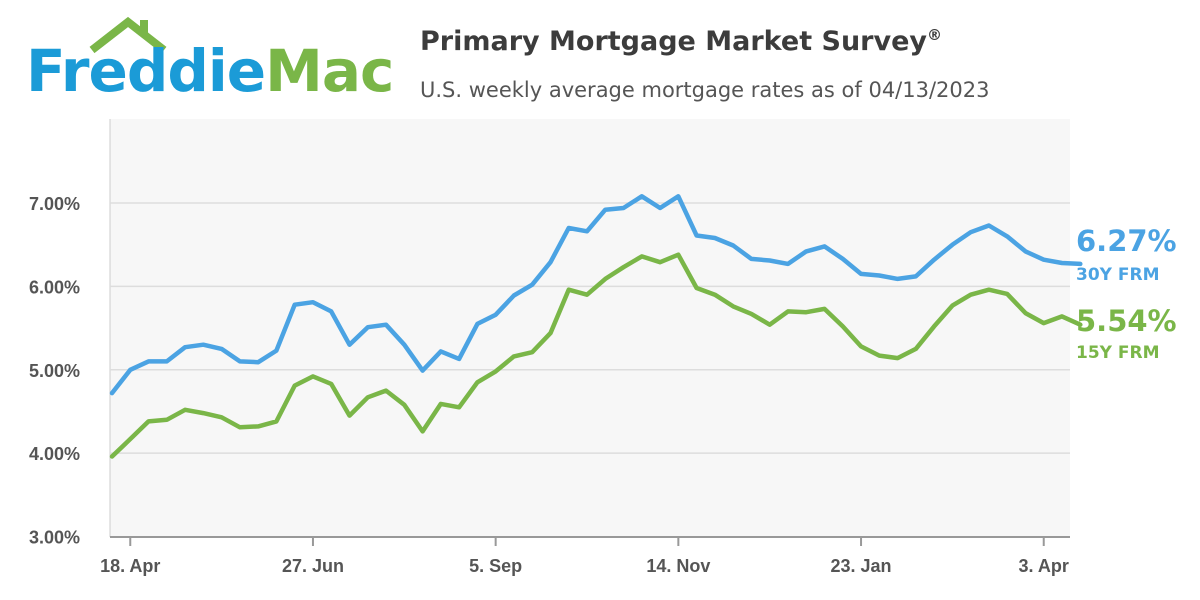 This screenshot has width=1200, height=600. What do you see at coordinates (1044, 566) in the screenshot?
I see `x-tick-label: 3. Apr` at bounding box center [1044, 566].